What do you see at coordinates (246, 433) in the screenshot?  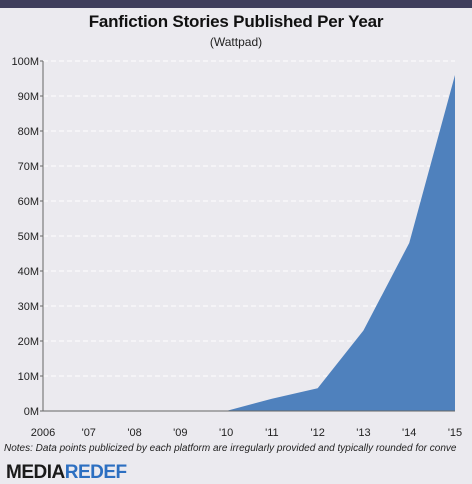 I see `x-tick-labels: 2006 '07 '08 '09 '10 '11 '12 '13 '14 '15` at bounding box center [246, 433].